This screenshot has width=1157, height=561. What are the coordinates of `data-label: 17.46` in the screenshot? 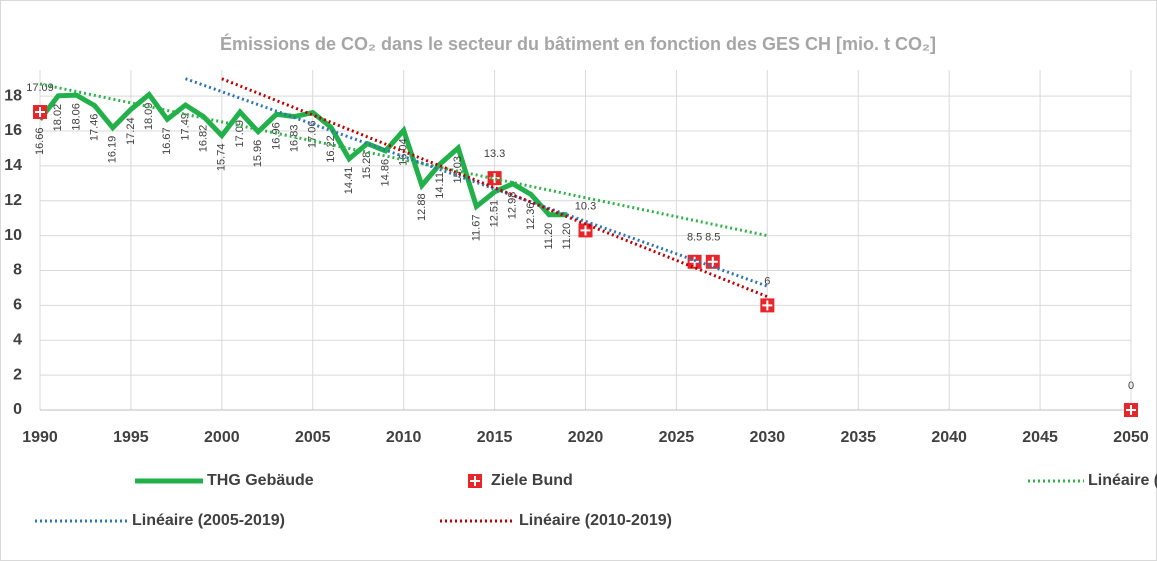 It's located at (94, 128).